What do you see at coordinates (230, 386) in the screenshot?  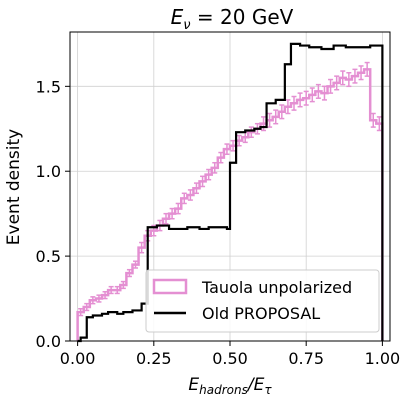 I see `x-axis-label: Ehadrons/Eτ` at bounding box center [230, 386].